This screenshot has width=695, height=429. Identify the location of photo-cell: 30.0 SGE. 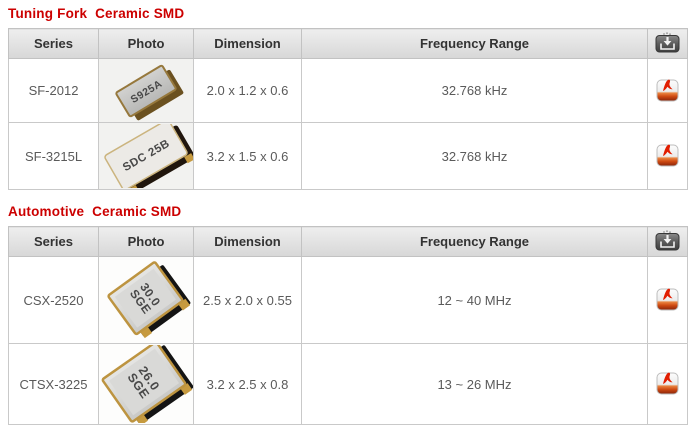
(146, 300).